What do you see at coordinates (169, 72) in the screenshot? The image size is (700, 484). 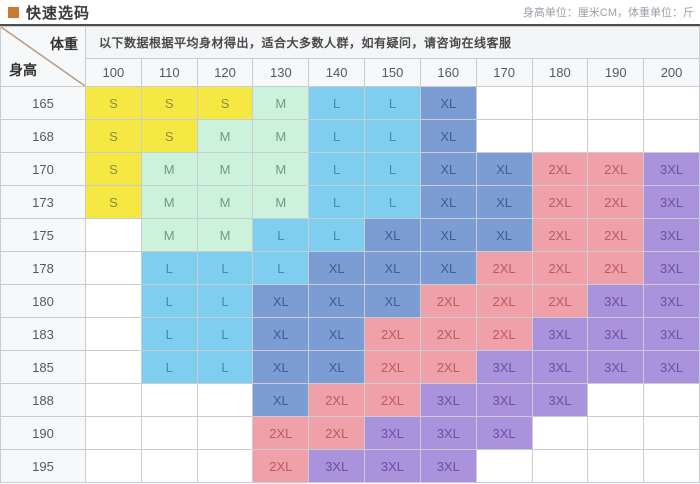 I see `weight-col-header: 110` at bounding box center [169, 72].